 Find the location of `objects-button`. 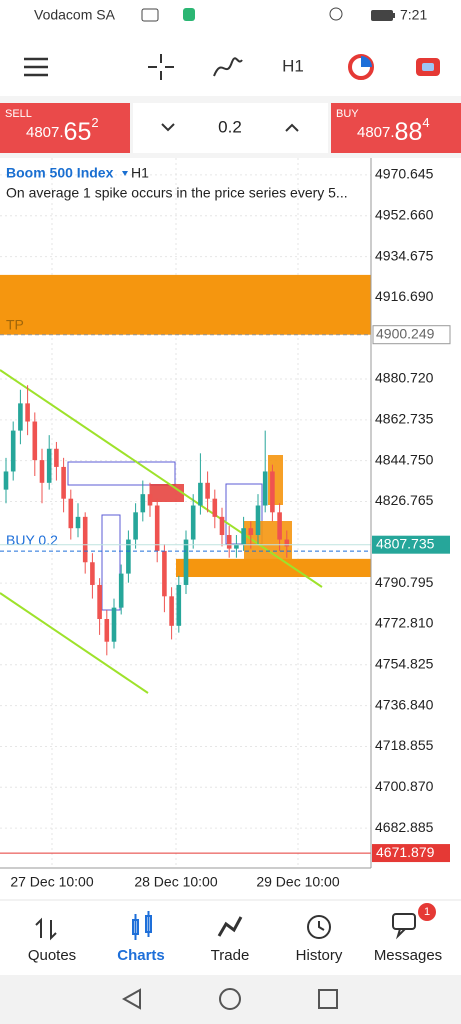

objects-button is located at coordinates (361, 67).